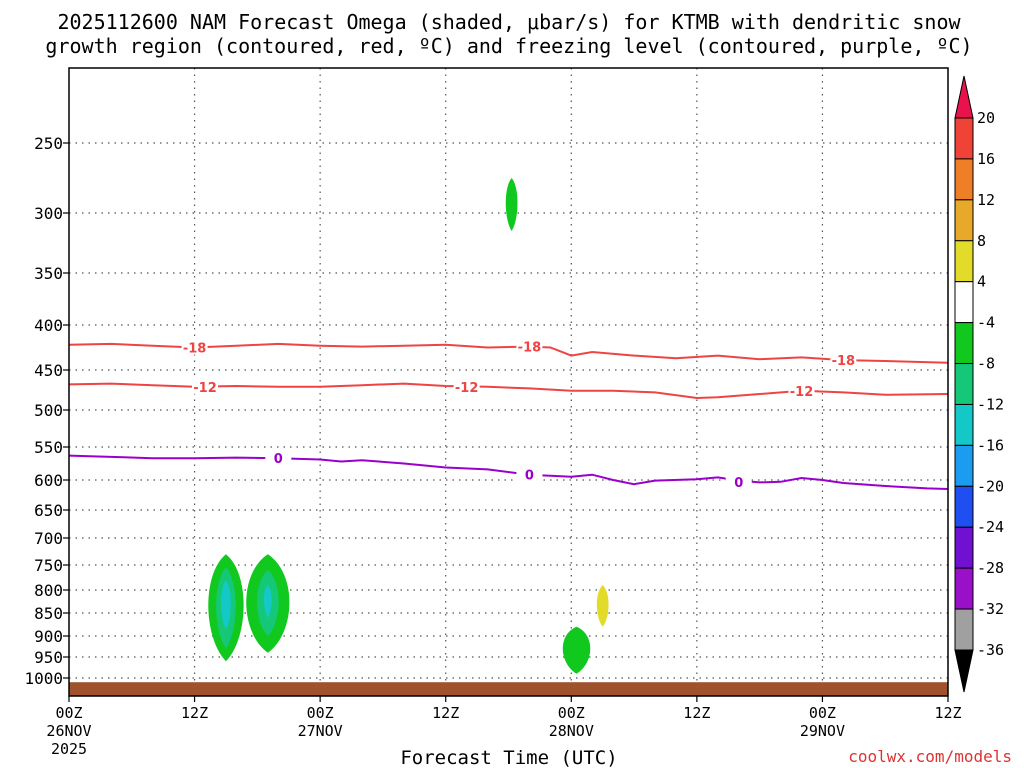 The image size is (1024, 768). I want to click on y-tick-label-900: 900, so click(48, 636).